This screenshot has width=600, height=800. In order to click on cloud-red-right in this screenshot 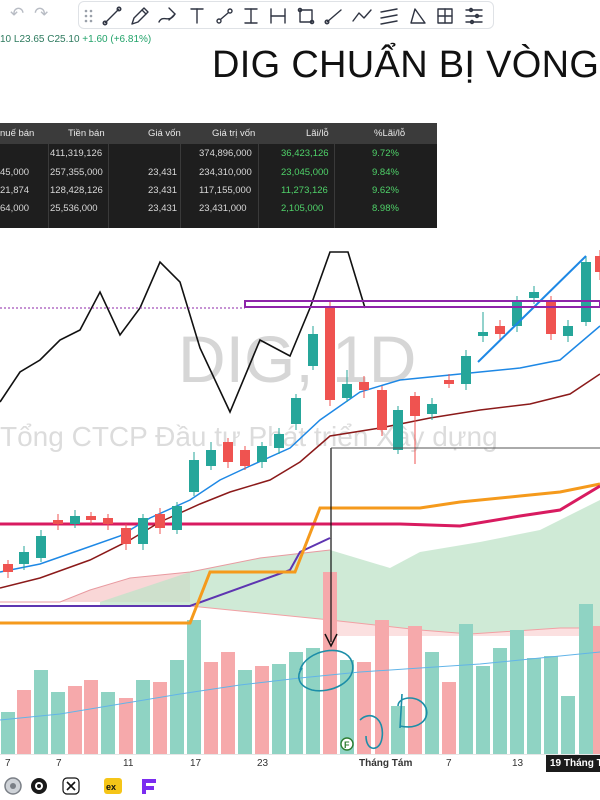, I will do `click(465, 628)`.